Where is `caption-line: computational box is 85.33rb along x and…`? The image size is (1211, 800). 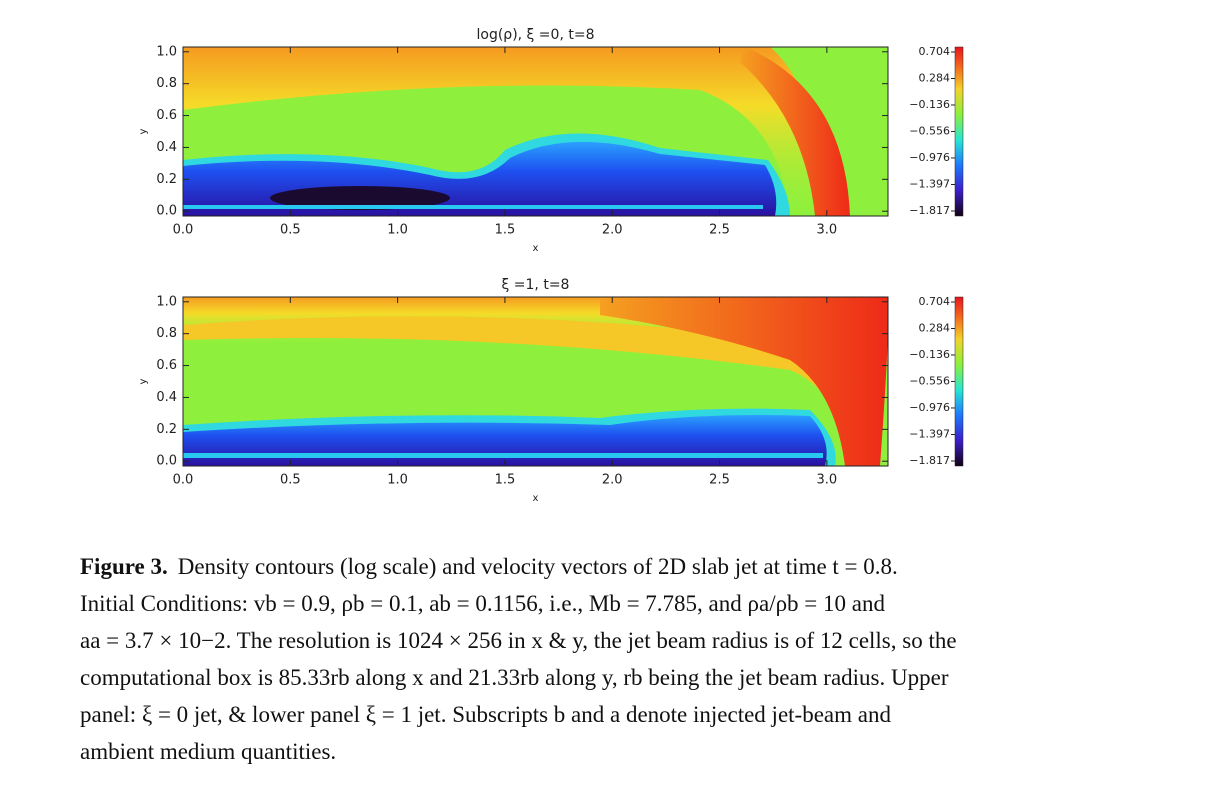
caption-line: computational box is 85.33rb along x and… is located at coordinates (514, 677).